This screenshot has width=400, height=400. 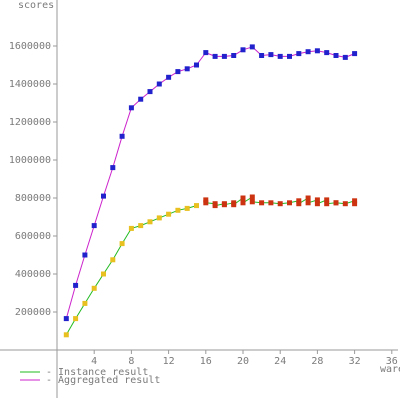 I want to click on x-tick-label: 24, so click(x=280, y=361).